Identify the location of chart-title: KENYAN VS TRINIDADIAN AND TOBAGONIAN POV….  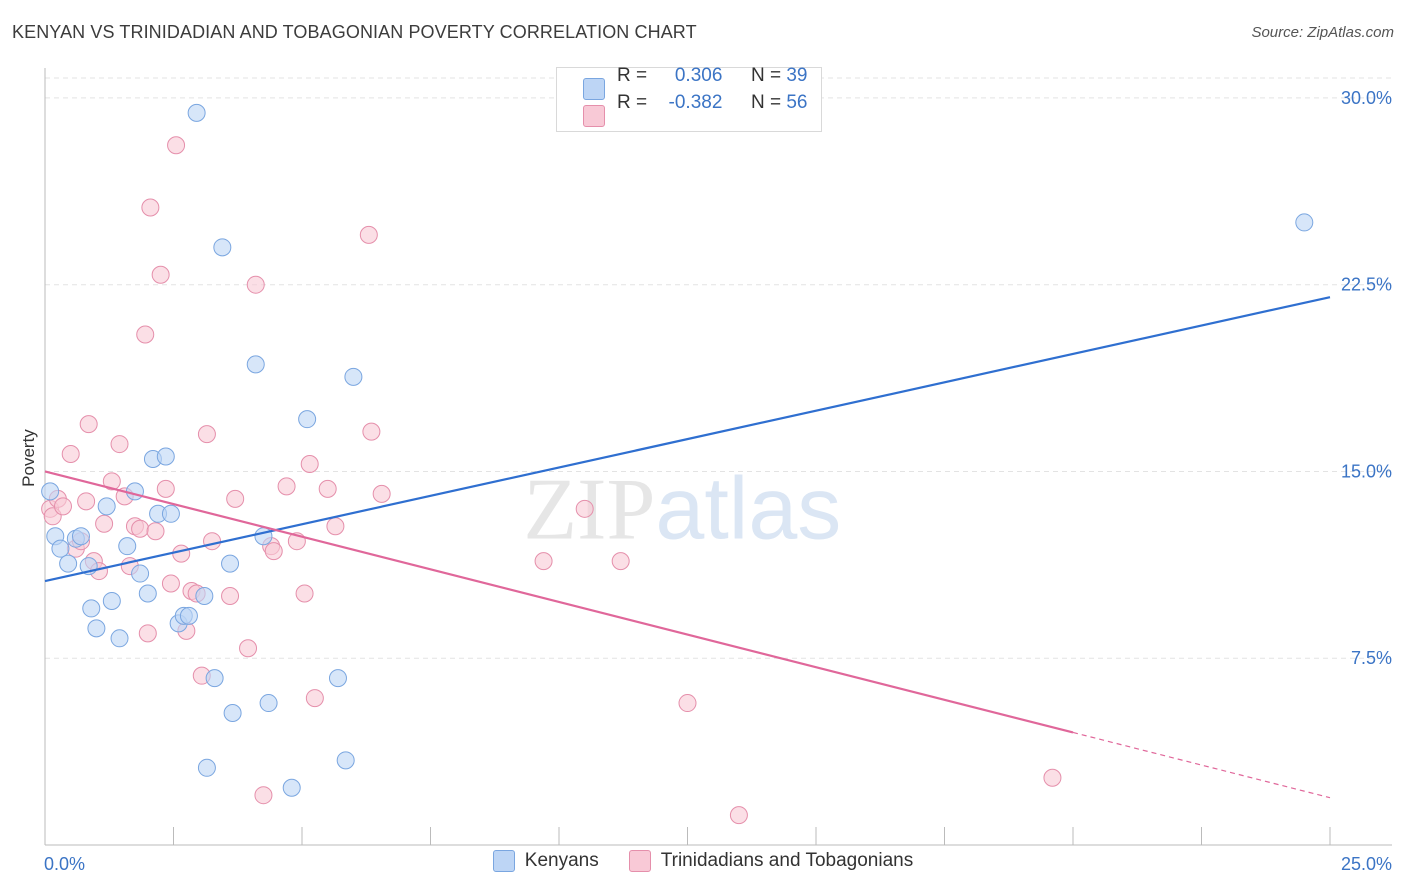
(354, 32).